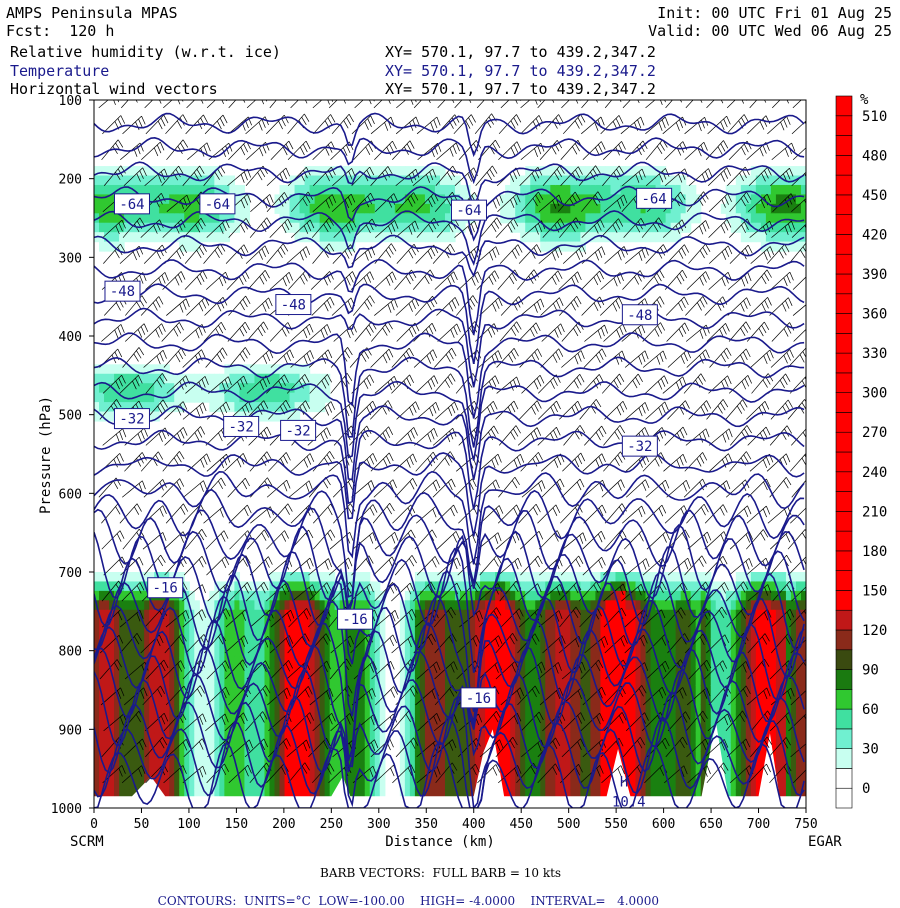 This screenshot has height=908, width=900. What do you see at coordinates (114, 89) in the screenshot?
I see `field-wind-name: Horizontal wind vectors` at bounding box center [114, 89].